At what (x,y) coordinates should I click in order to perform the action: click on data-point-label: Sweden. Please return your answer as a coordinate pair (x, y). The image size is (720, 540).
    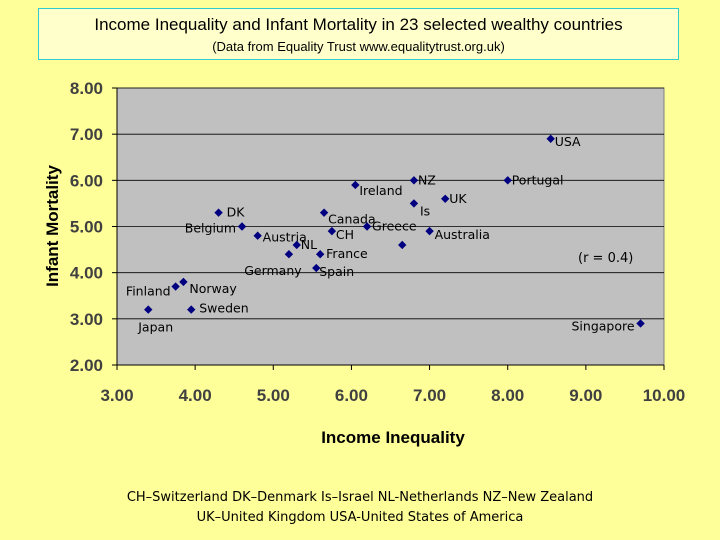
    Looking at the image, I should click on (223, 308).